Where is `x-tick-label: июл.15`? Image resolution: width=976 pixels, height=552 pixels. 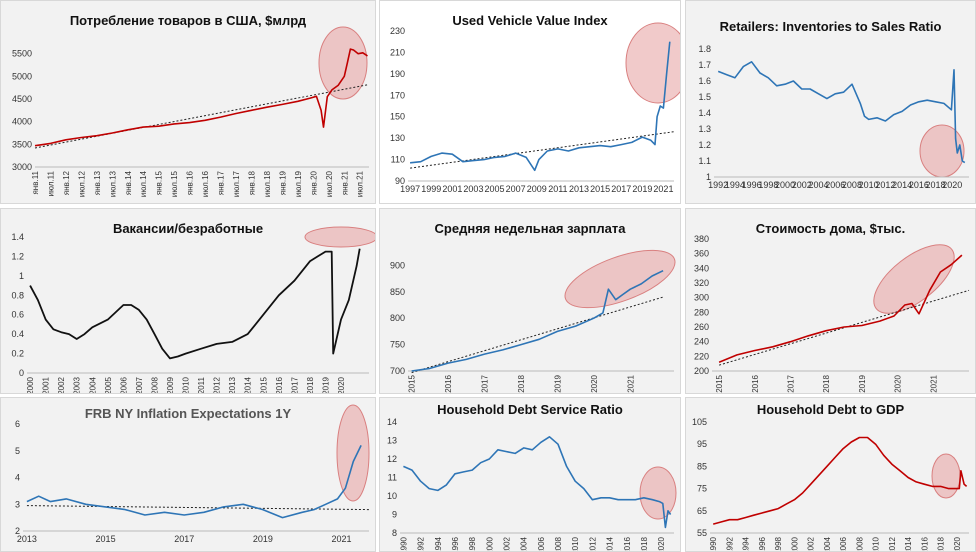
x-tick-label: июл.15 is located at coordinates (174, 183).